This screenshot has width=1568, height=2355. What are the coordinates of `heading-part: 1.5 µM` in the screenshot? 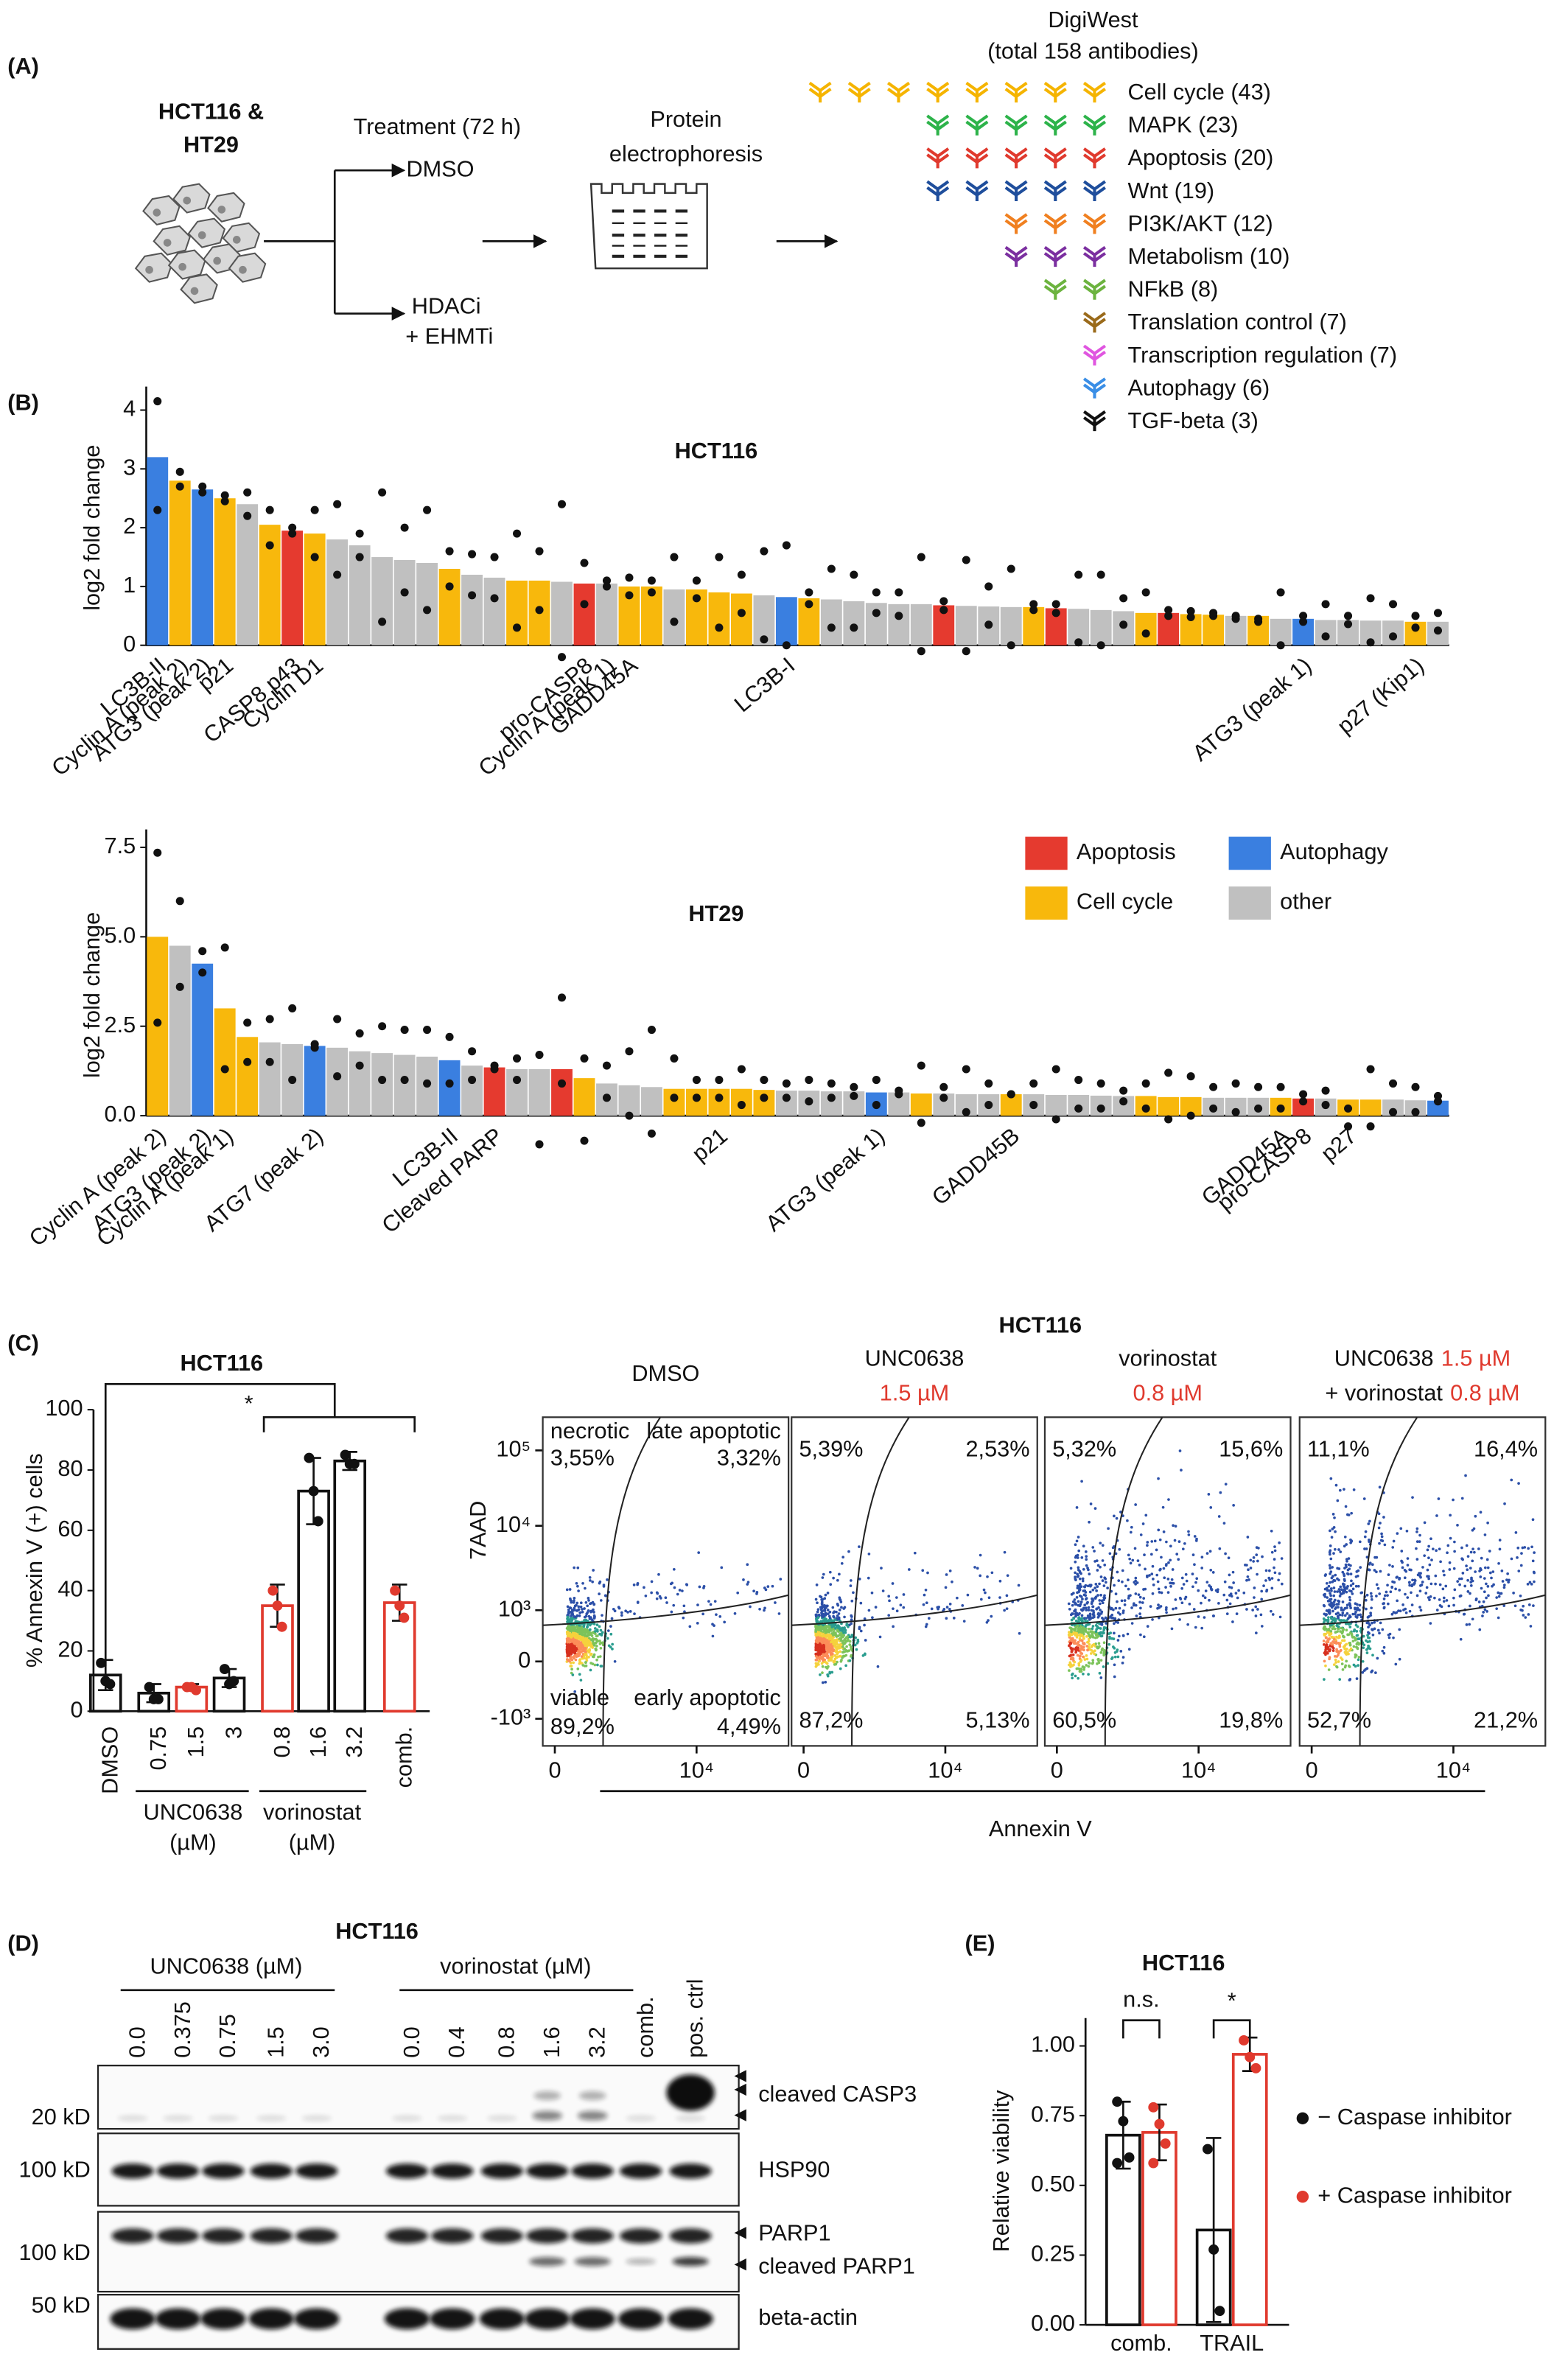 It's located at (914, 1393).